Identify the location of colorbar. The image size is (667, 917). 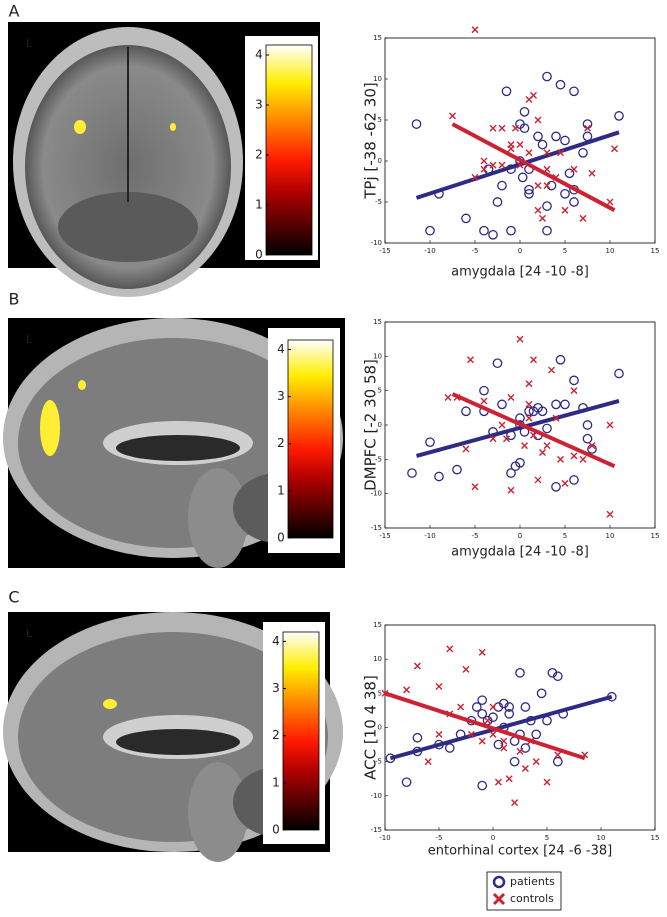
(301, 731).